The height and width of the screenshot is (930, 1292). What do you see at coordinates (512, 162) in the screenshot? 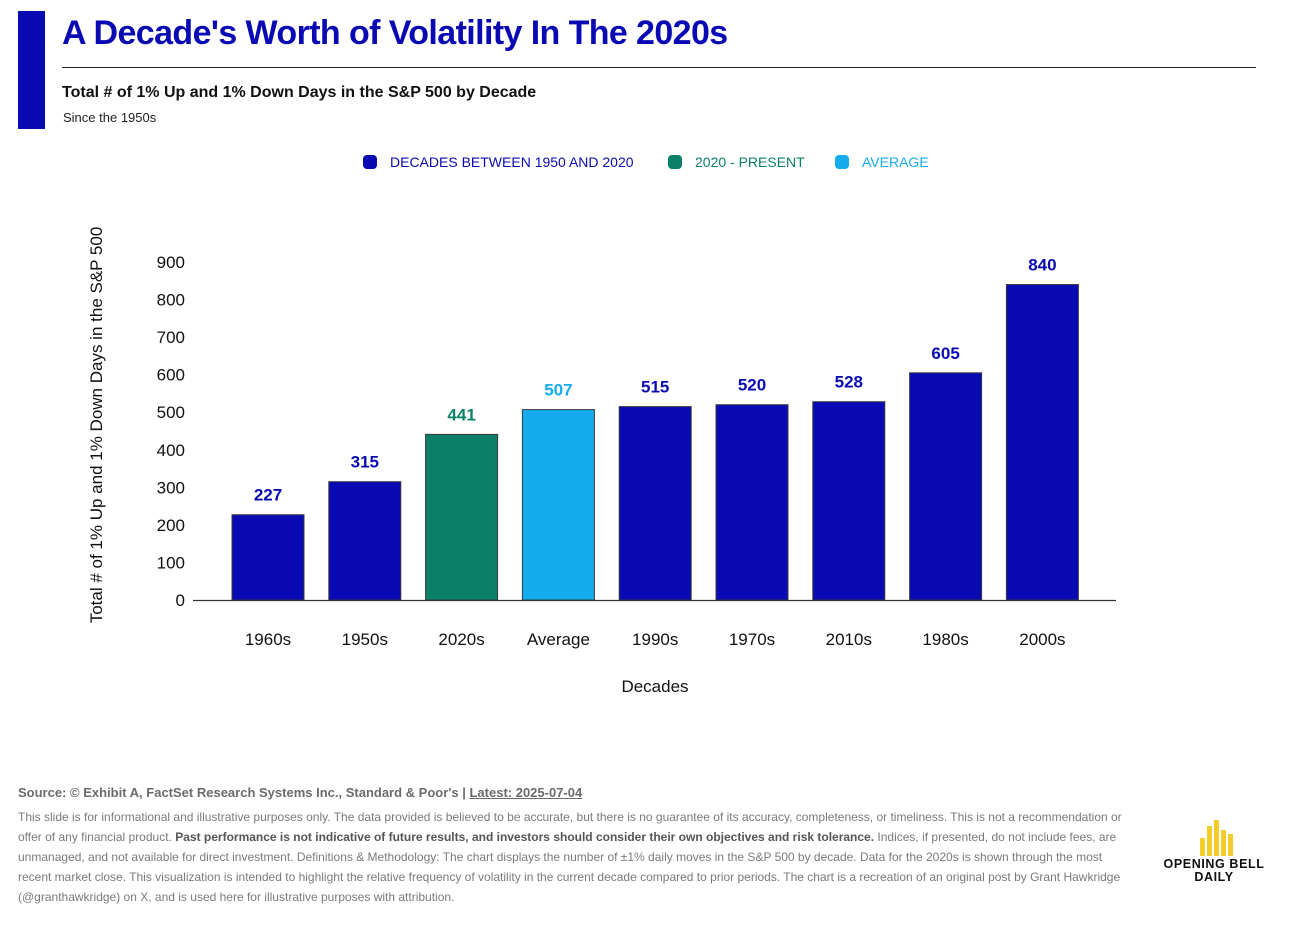
I see `legend-label-decades: DECADES BETWEEN 1950 AND 2020` at bounding box center [512, 162].